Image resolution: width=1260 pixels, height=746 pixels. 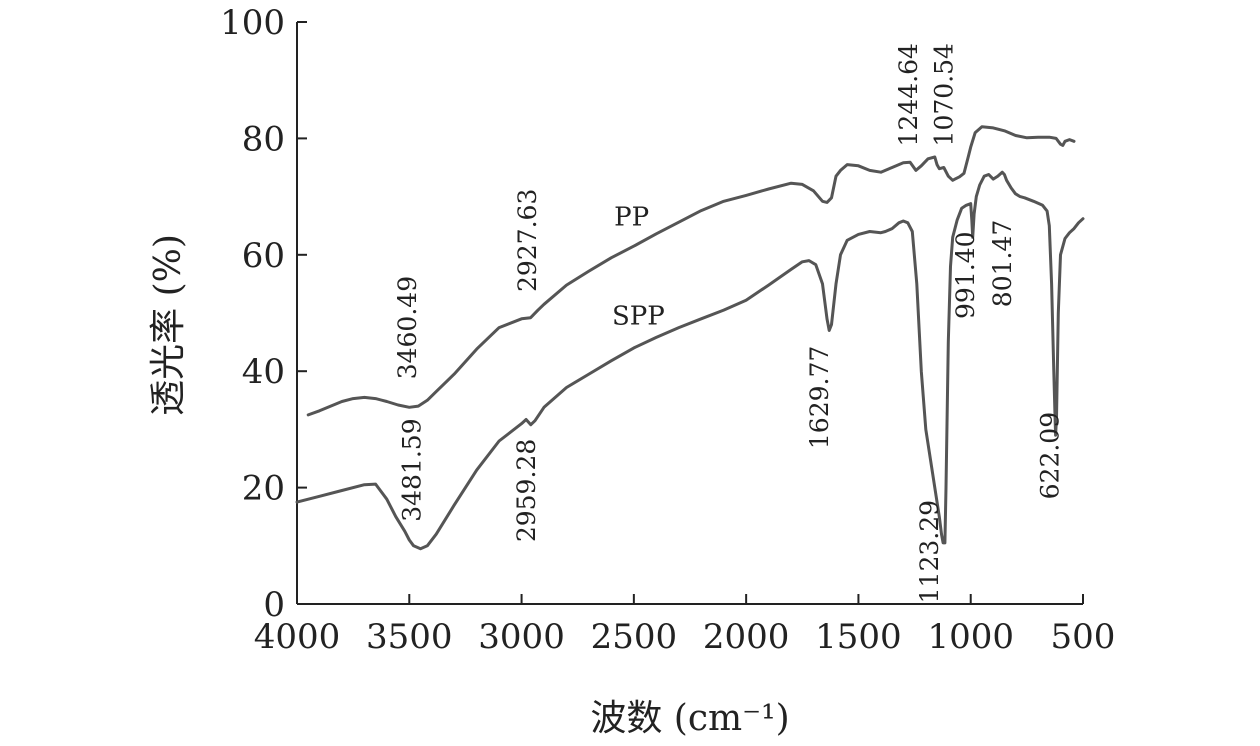 I want to click on y-tick-label: 80, so click(x=263, y=139).